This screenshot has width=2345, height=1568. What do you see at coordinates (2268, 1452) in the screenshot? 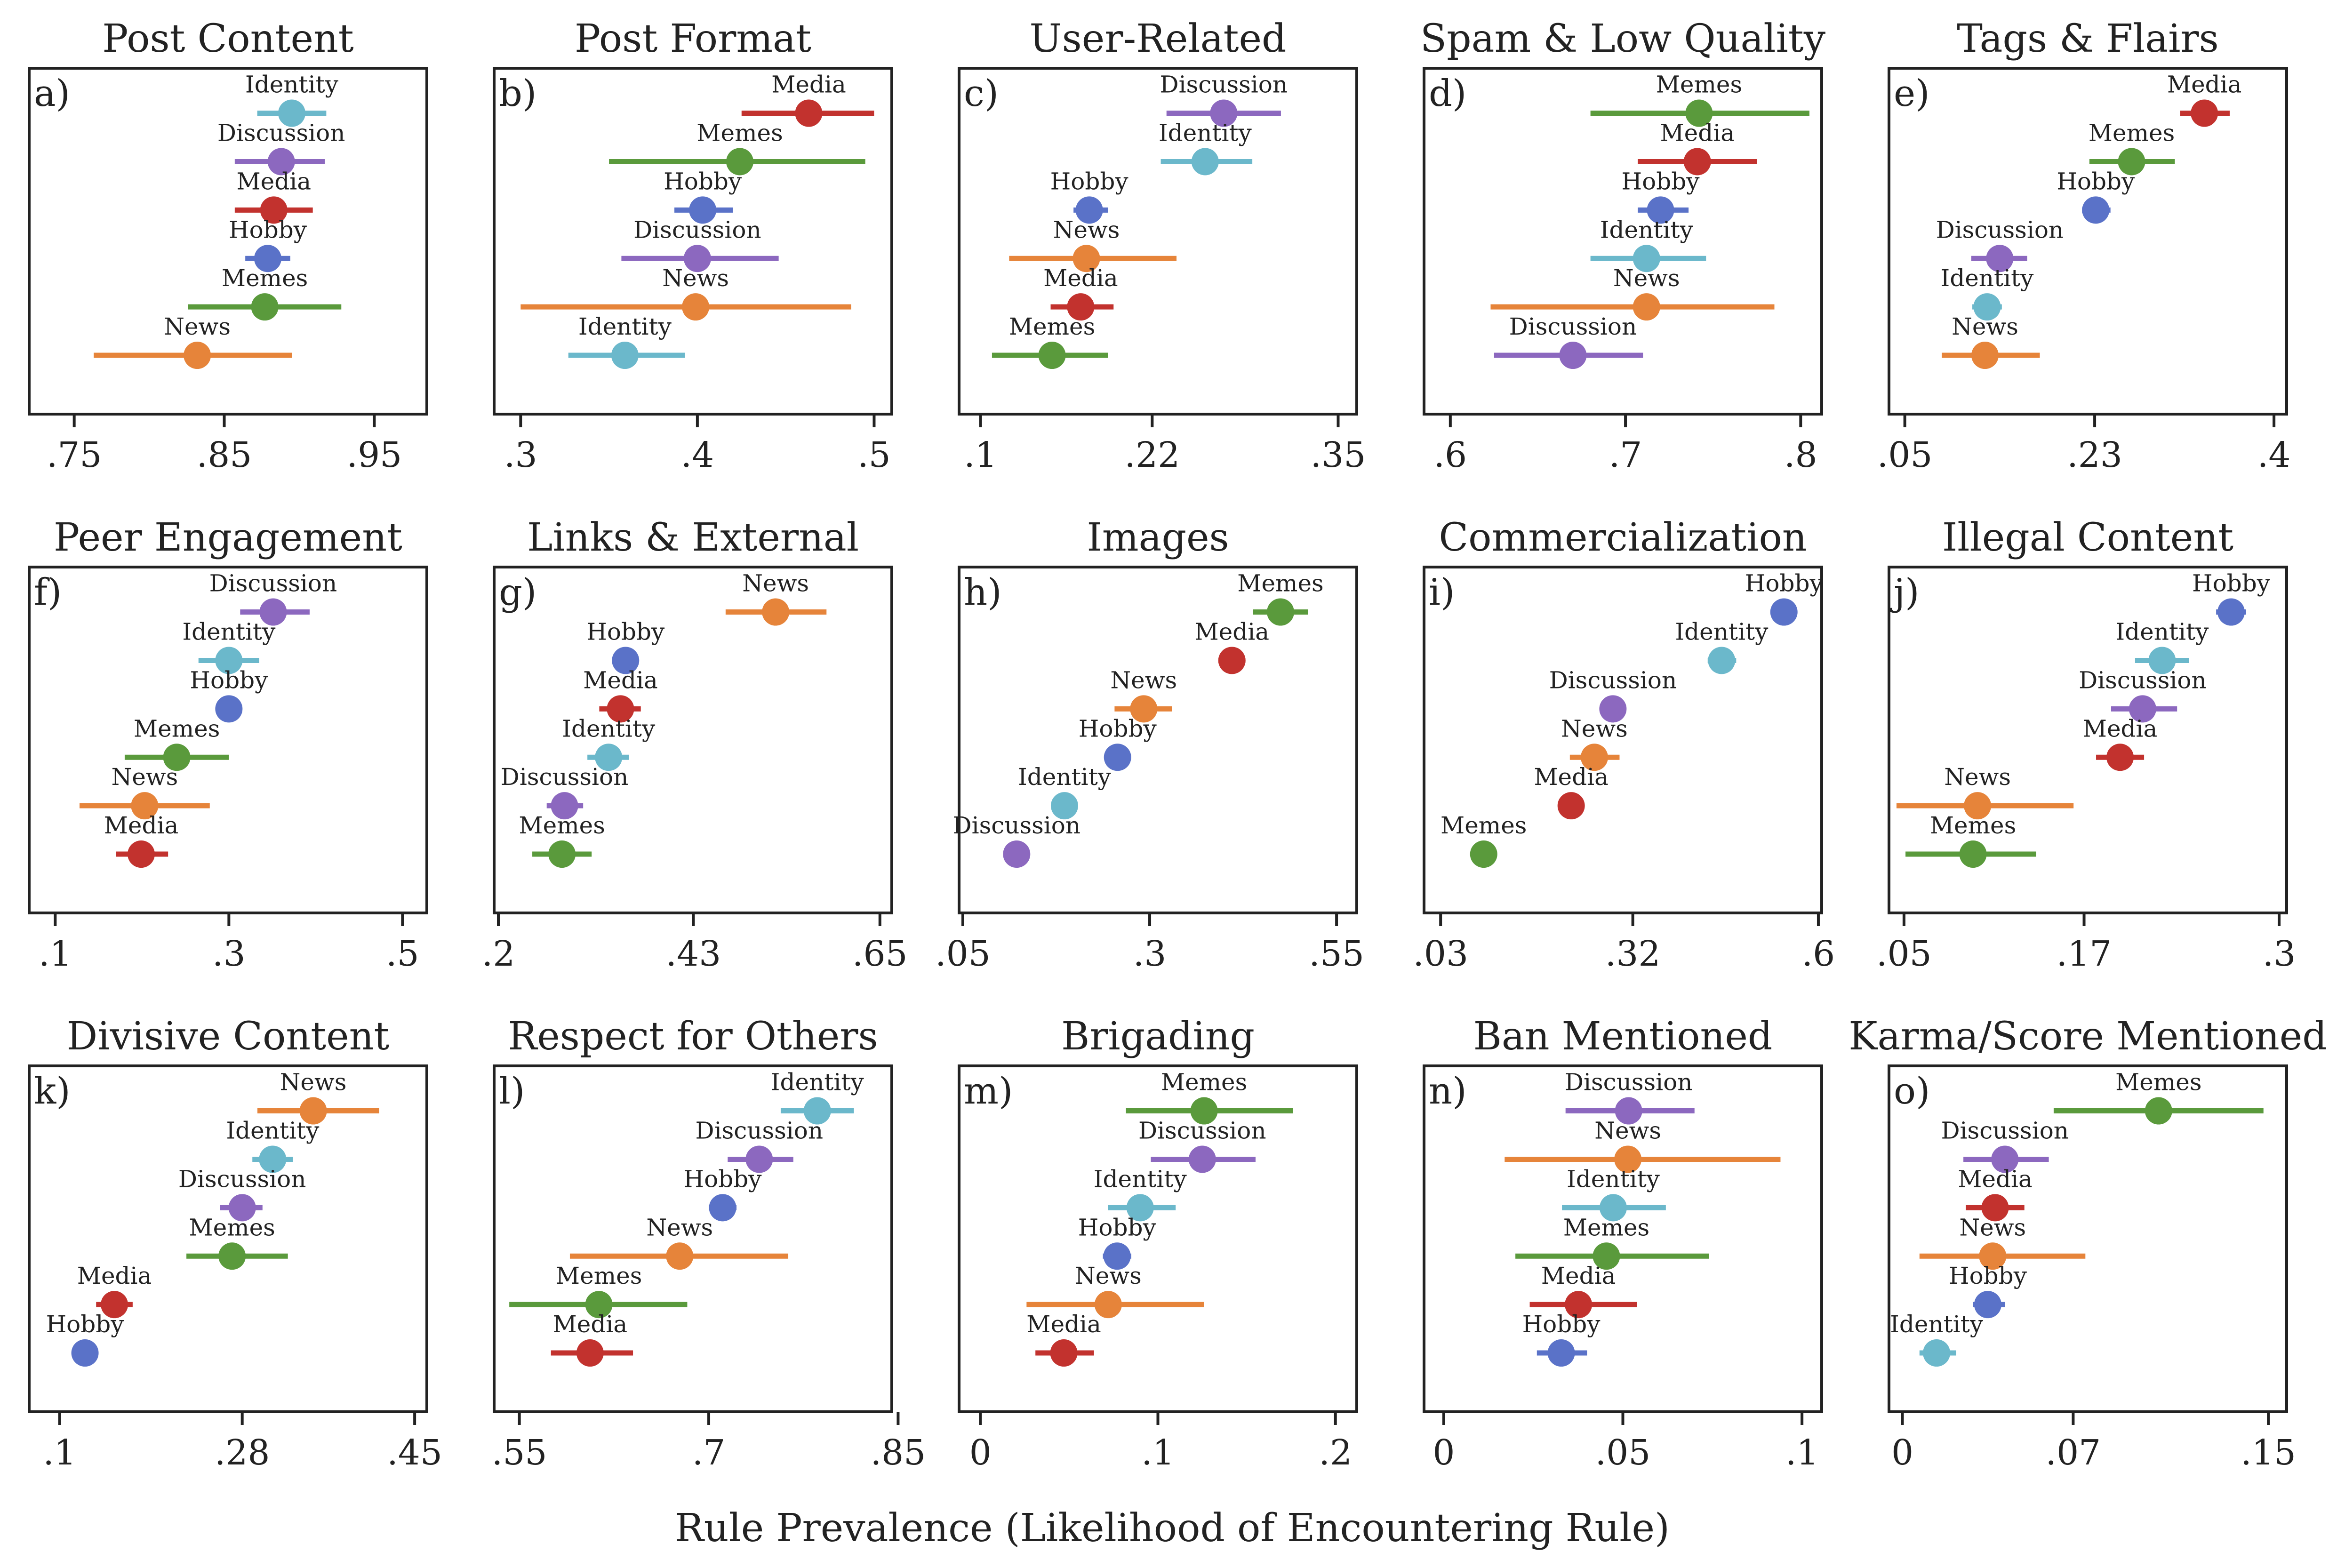
I see `x-tick-label: .15` at bounding box center [2268, 1452].